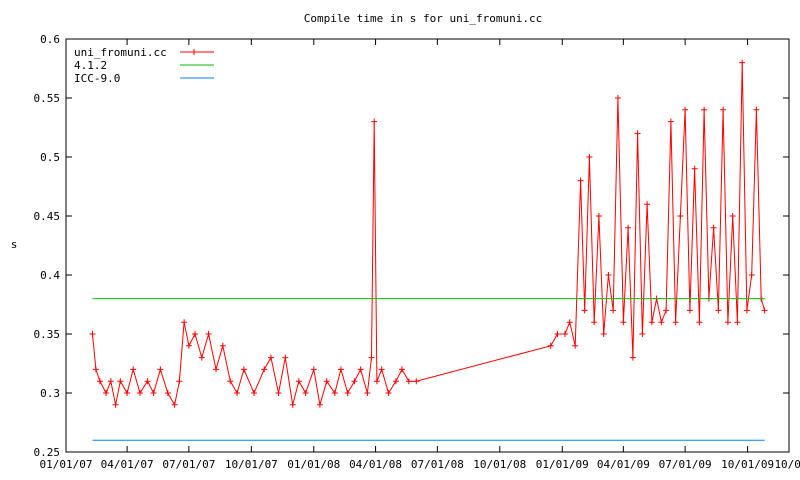  I want to click on x-tick-label: 07/01/08, so click(437, 464).